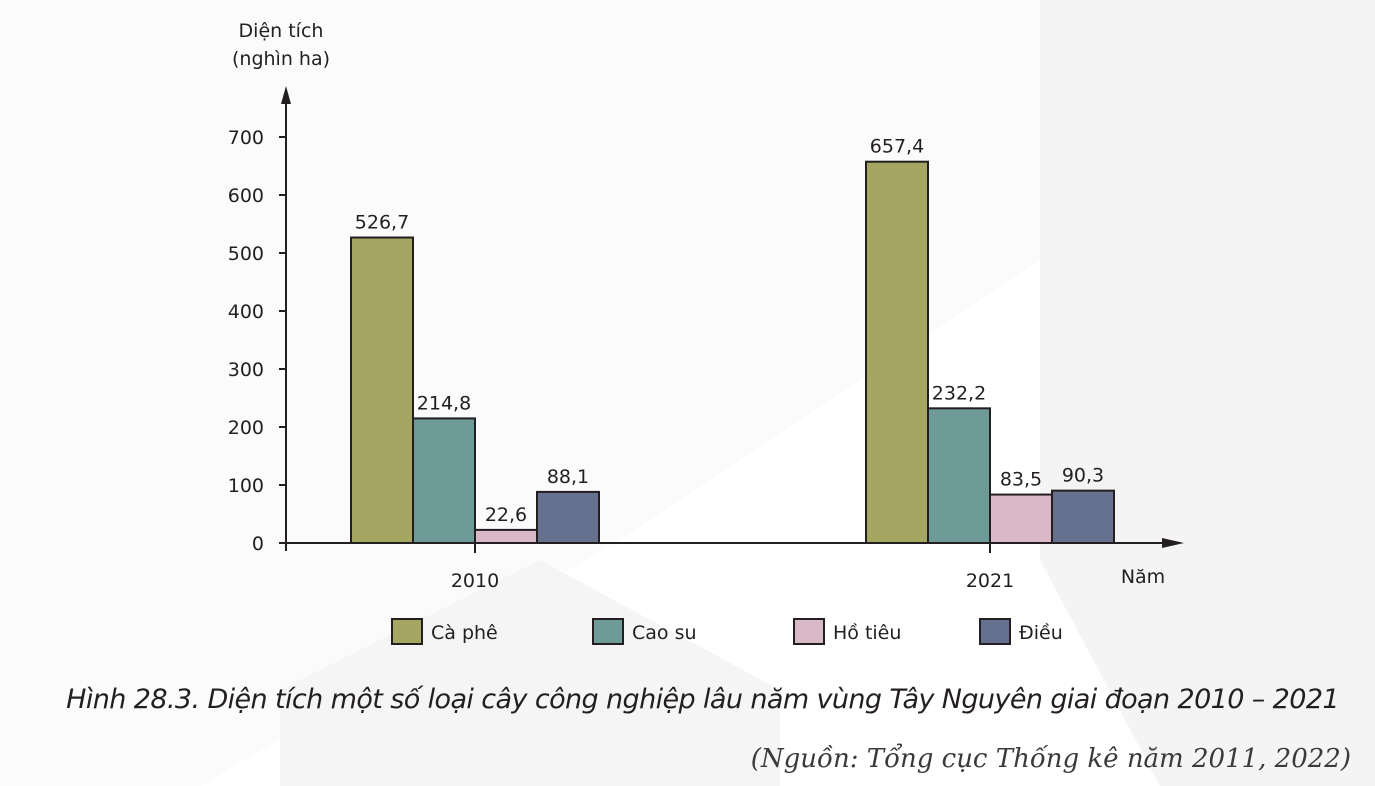 Image resolution: width=1375 pixels, height=786 pixels. What do you see at coordinates (1041, 633) in the screenshot?
I see `legend-label: Điều` at bounding box center [1041, 633].